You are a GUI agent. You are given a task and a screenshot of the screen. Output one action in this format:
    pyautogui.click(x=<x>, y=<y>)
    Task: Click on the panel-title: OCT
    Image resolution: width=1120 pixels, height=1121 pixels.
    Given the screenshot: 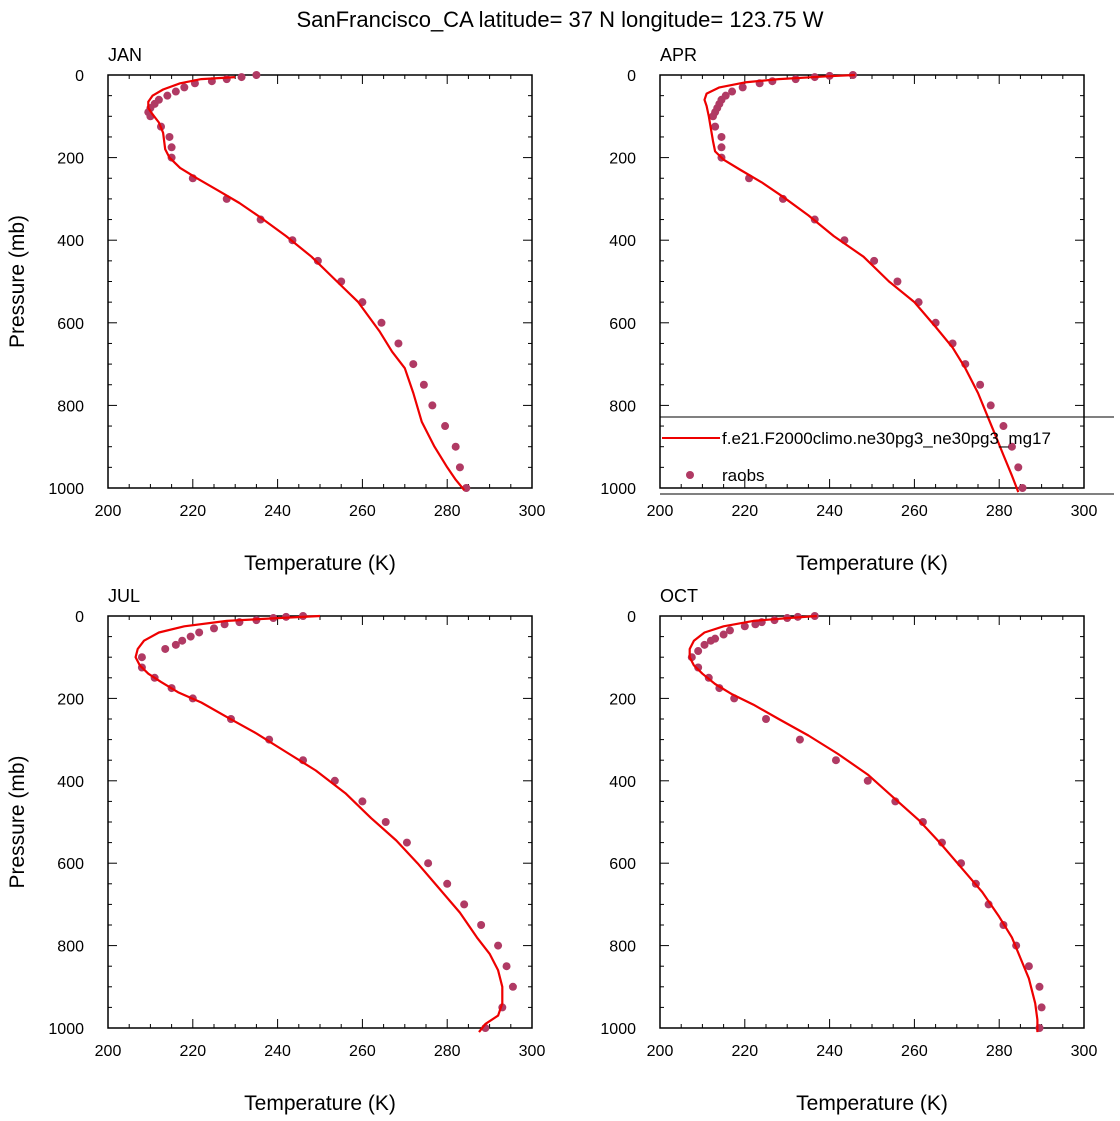 What is the action you would take?
    pyautogui.click(x=679, y=596)
    